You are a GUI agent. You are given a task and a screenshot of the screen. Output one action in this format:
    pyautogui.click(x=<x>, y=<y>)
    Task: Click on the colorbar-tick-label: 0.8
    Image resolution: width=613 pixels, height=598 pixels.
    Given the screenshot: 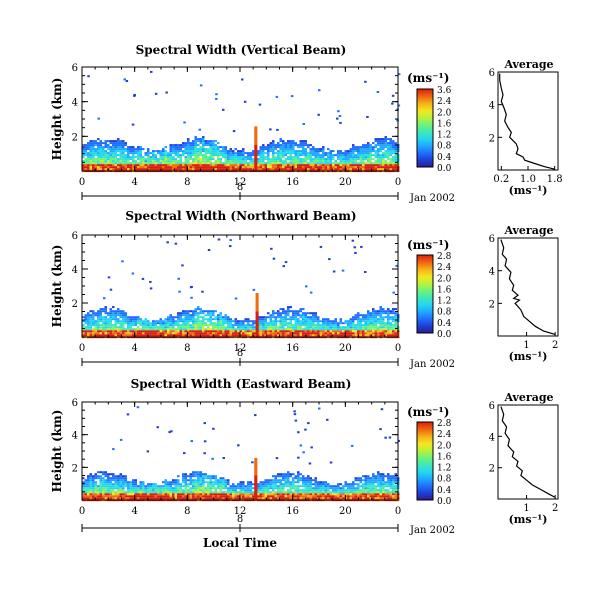 What is the action you would take?
    pyautogui.click(x=444, y=480)
    